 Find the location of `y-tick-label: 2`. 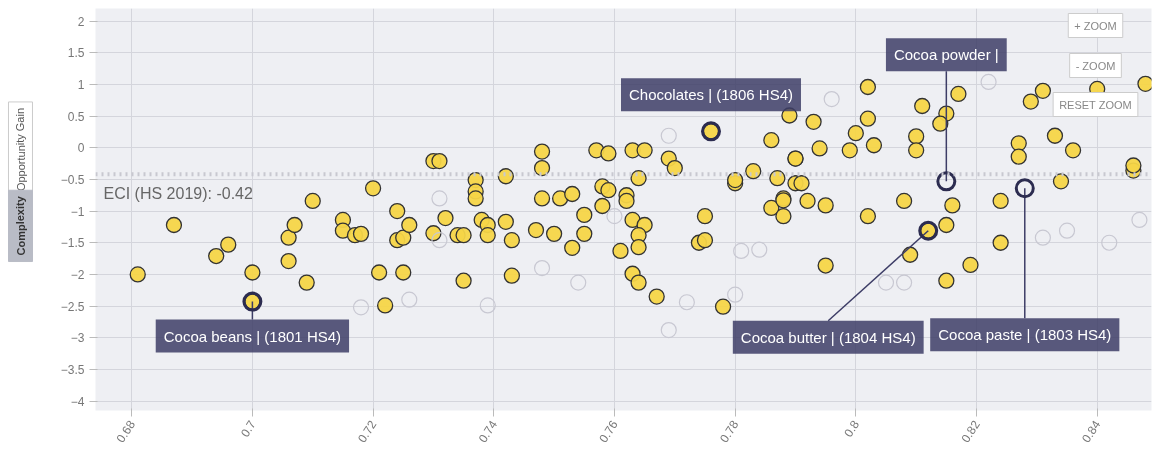

y-tick-label: 2 is located at coordinates (81, 21).